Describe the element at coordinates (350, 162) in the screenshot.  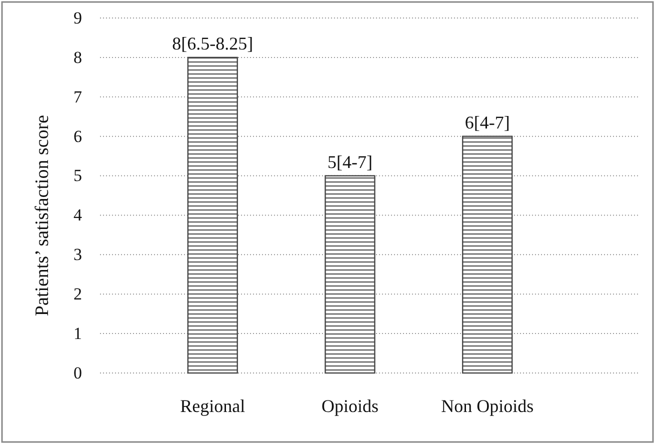
I see `data-label: 5[4-7]` at that location.